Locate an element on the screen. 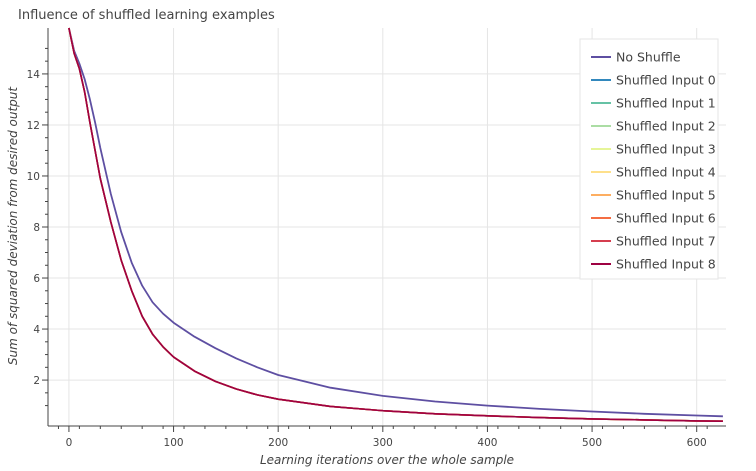 The image size is (756, 471). legend-label: Shuffled Input 5 is located at coordinates (666, 195).